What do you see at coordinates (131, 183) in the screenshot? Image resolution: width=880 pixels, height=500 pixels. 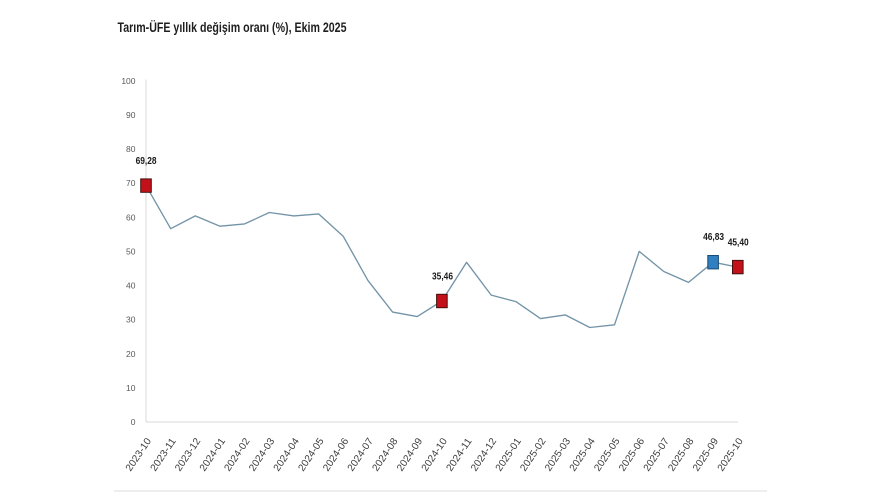 I see `svg-text: 70` at bounding box center [131, 183].